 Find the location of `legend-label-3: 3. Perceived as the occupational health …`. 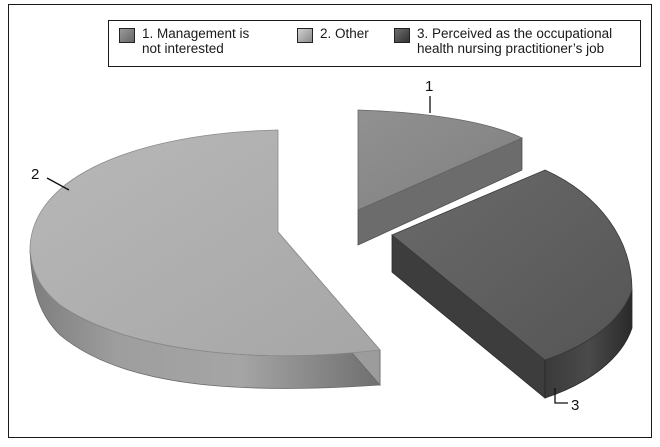

legend-label-3: 3. Perceived as the occupational health … is located at coordinates (515, 41).